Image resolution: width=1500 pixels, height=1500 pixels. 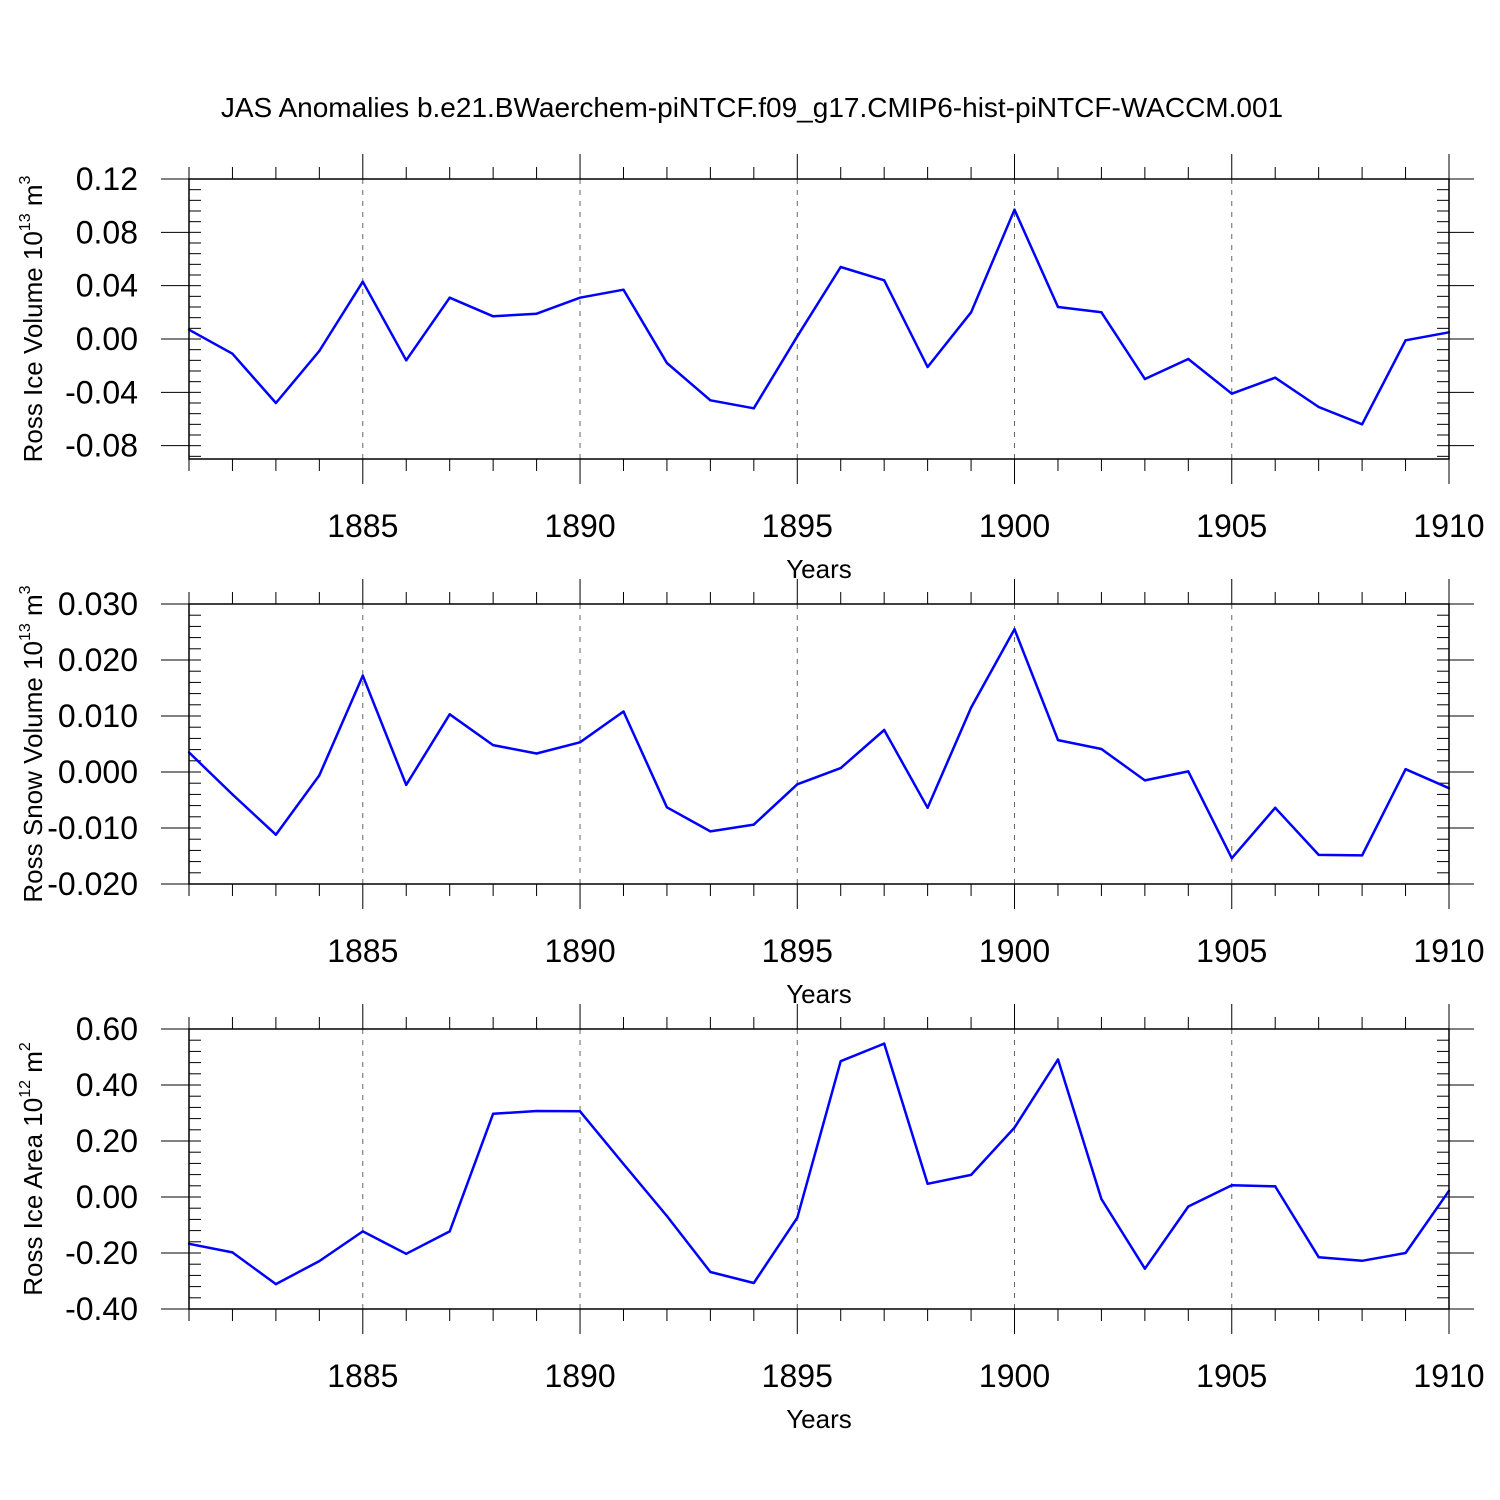 I want to click on y-axis-label: Ross Ice Area 1012 m2, so click(x=32, y=1169).